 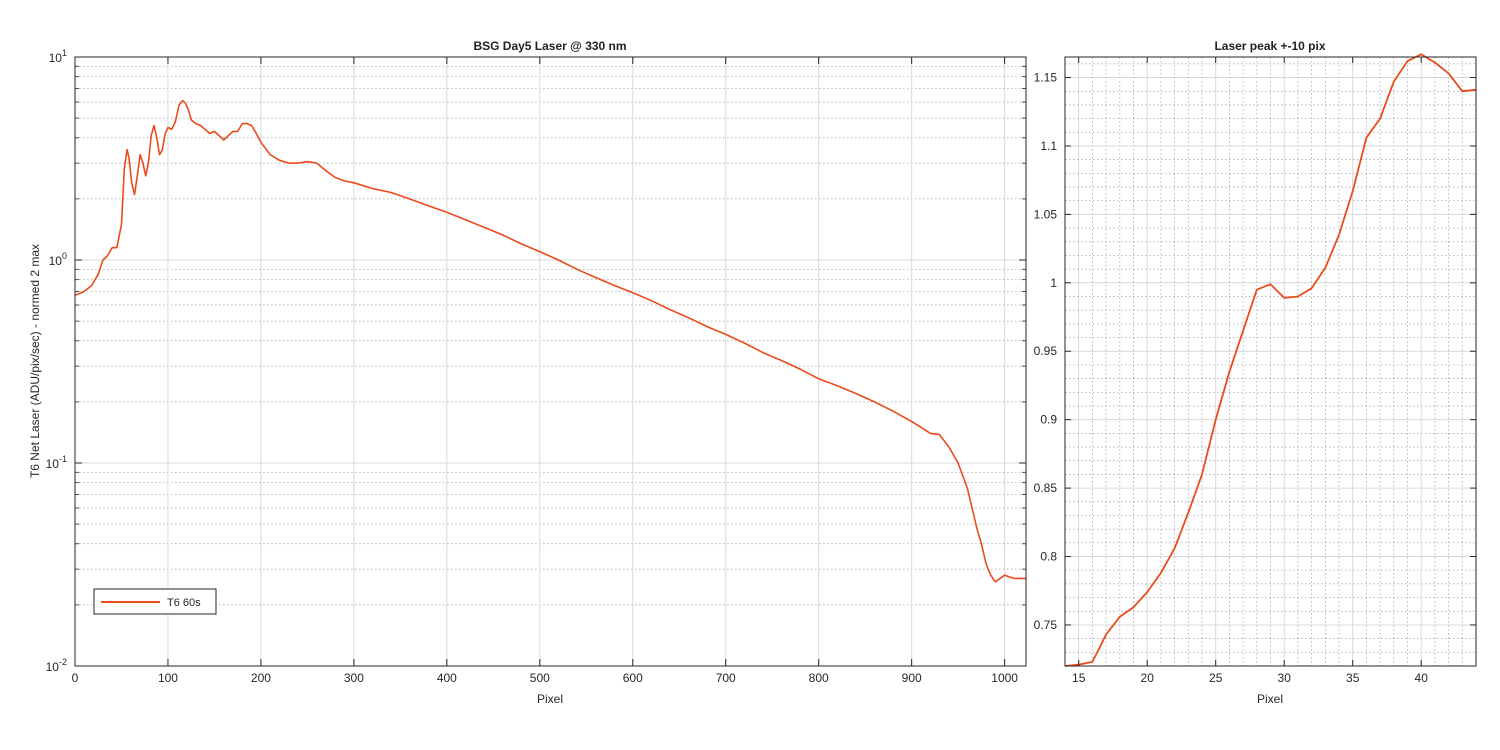 I want to click on main-y-tick-label: 10⁰, so click(x=58, y=259).